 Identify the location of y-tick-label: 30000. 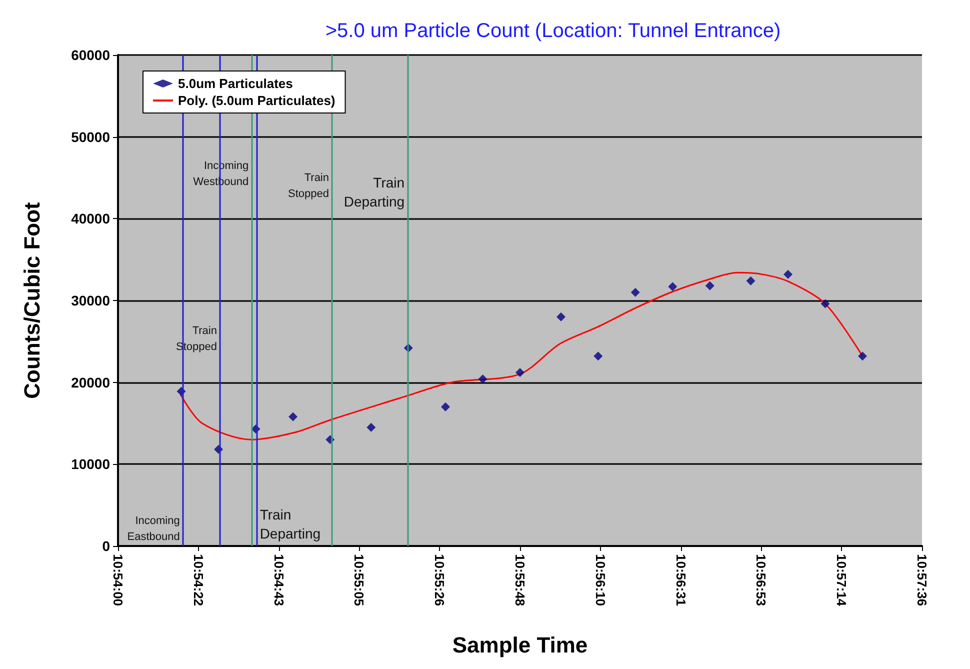
(90, 300).